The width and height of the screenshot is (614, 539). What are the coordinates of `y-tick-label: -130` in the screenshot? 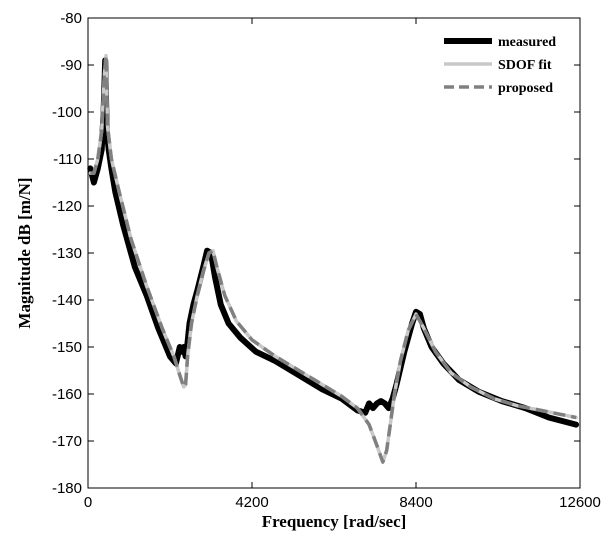 It's located at (67, 253).